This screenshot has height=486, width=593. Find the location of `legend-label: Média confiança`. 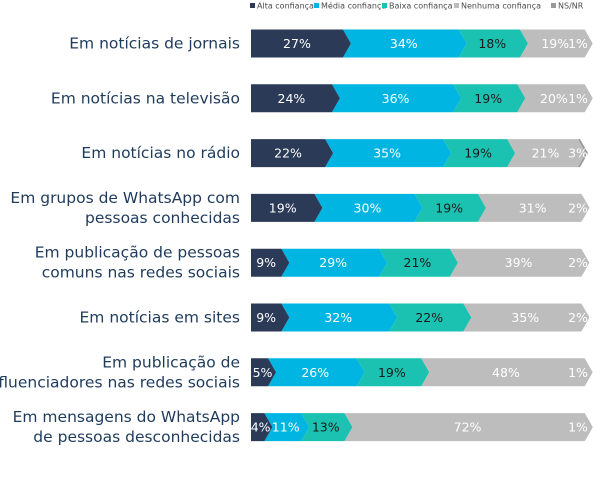

legend-label: Média confiança is located at coordinates (353, 6).